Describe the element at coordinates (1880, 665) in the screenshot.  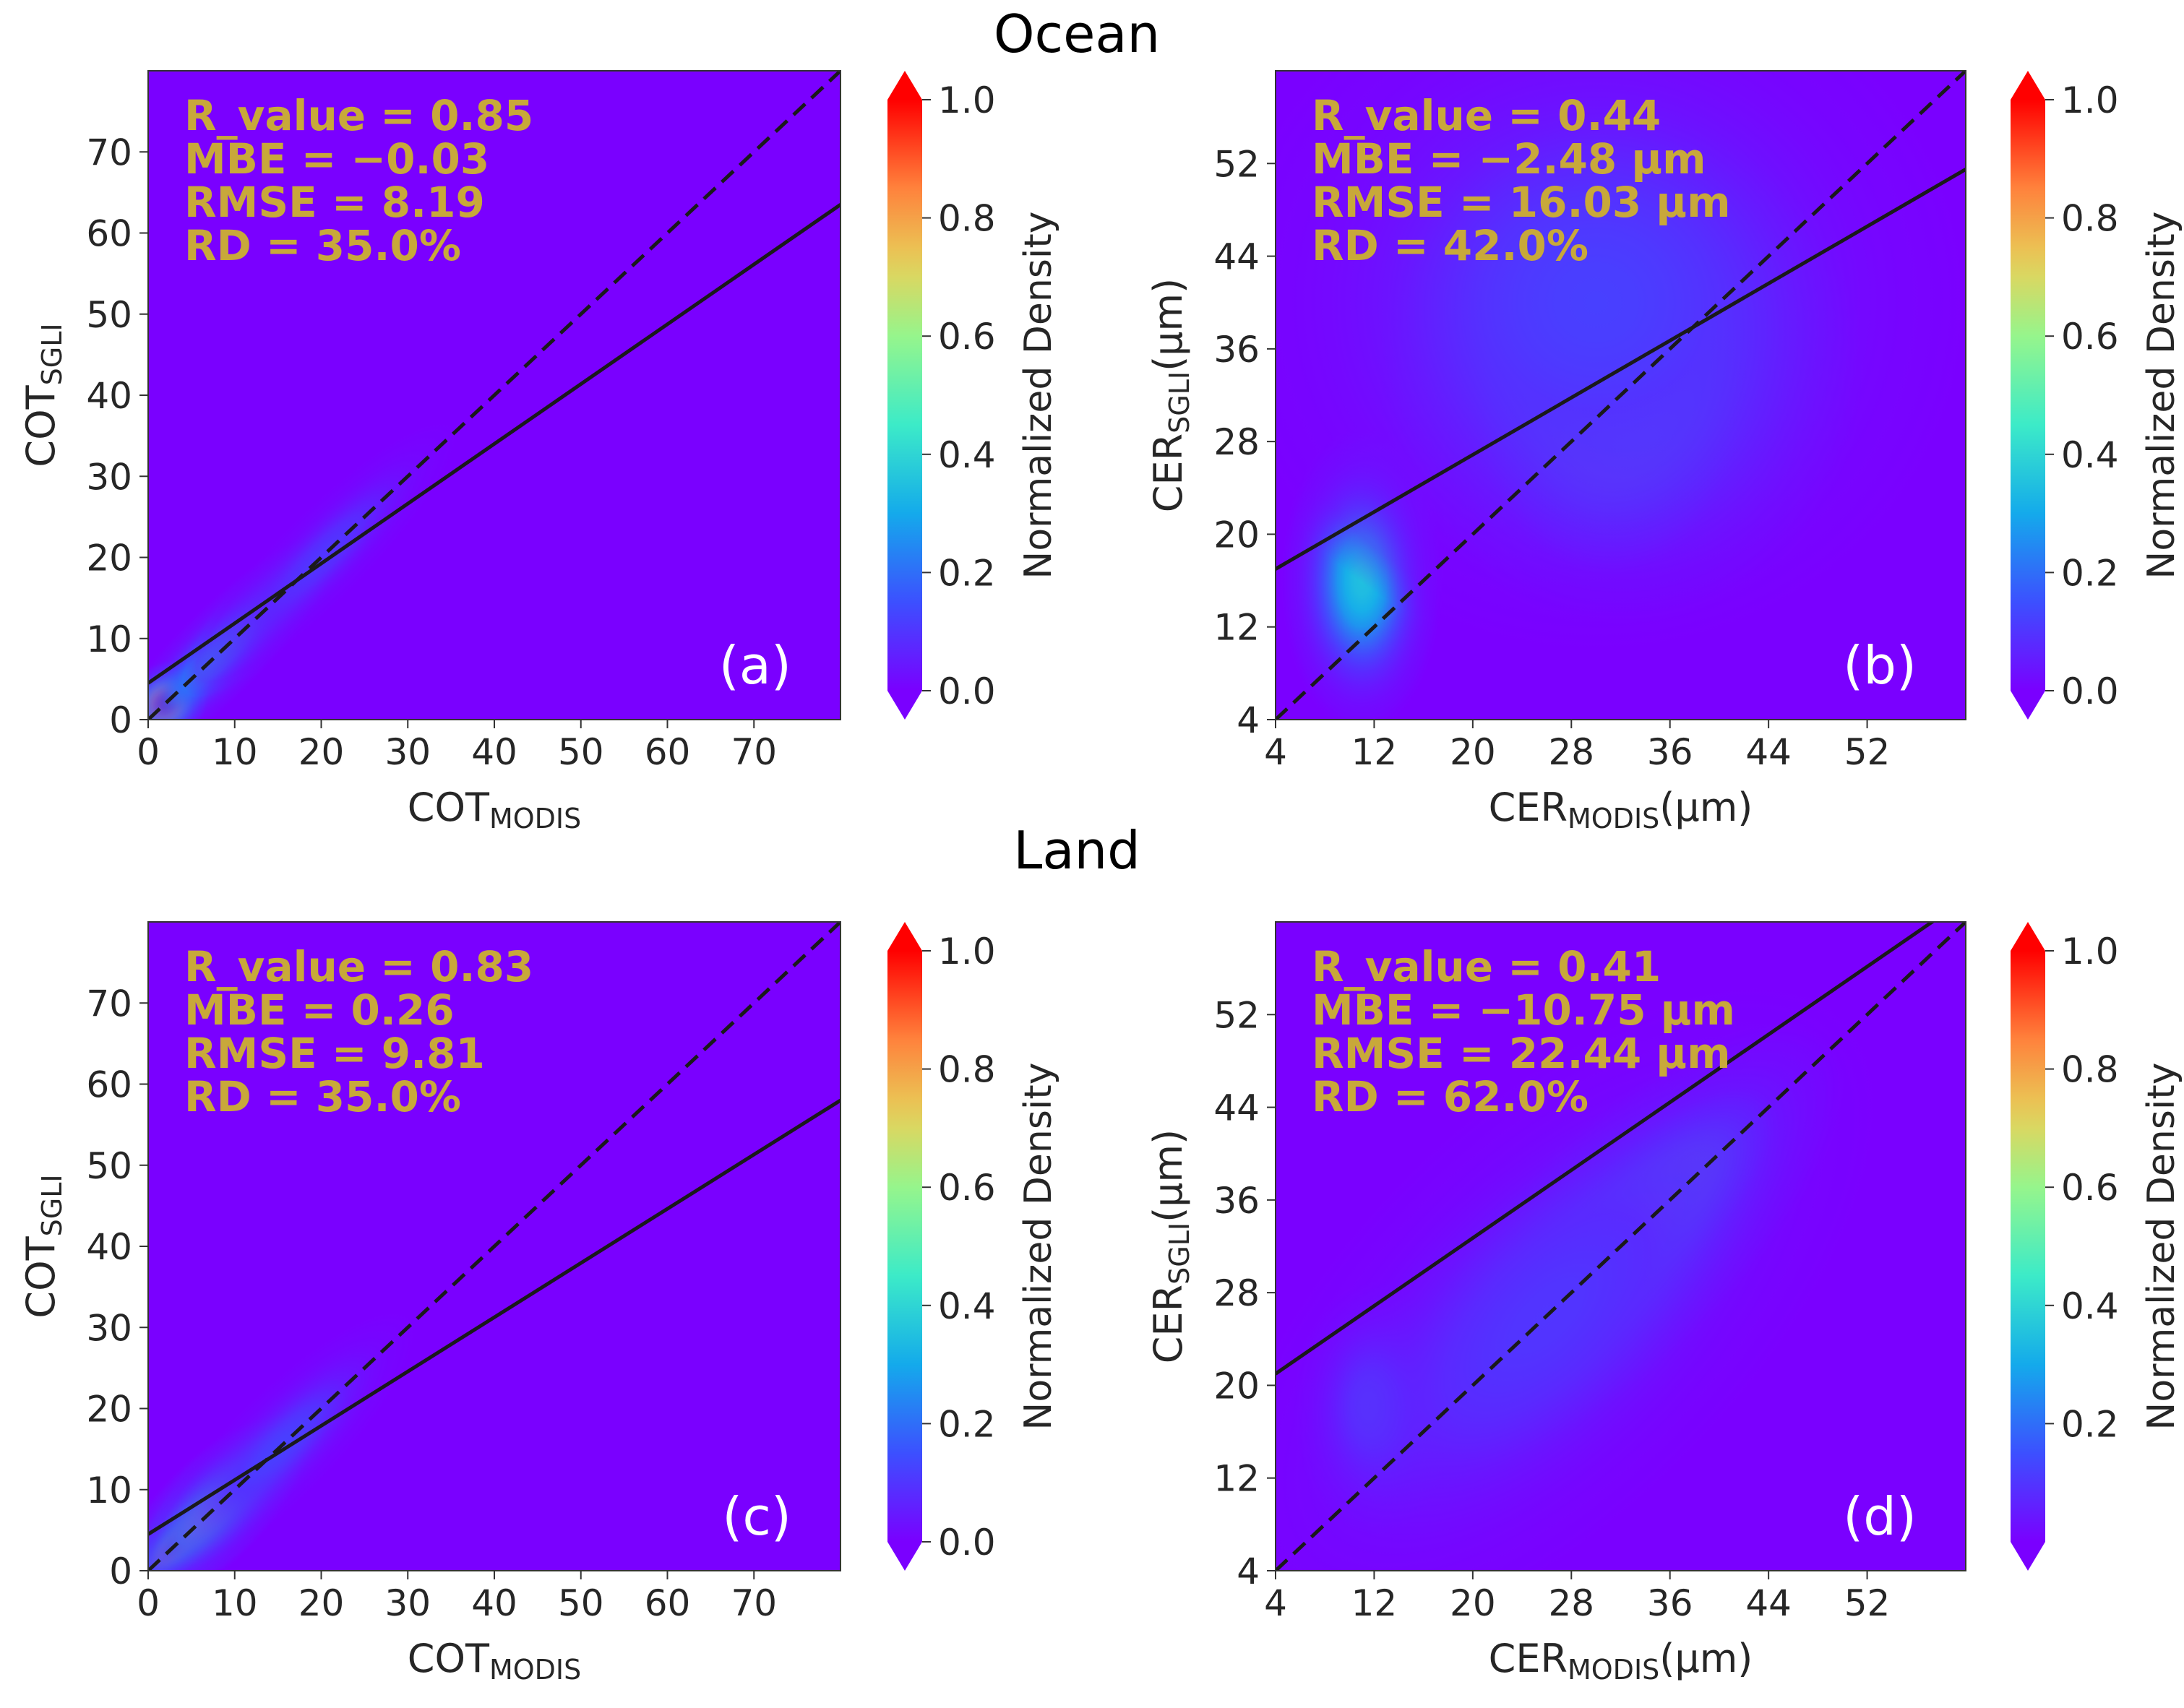
I see `panel-label: (b)` at that location.